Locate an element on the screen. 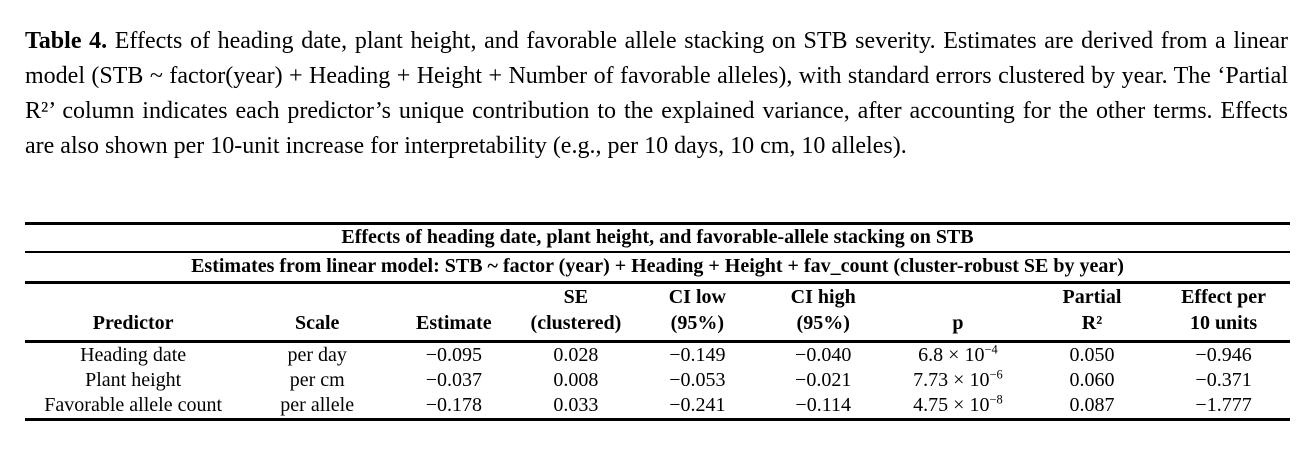  cell-ci-low: −0.053 is located at coordinates (697, 380).